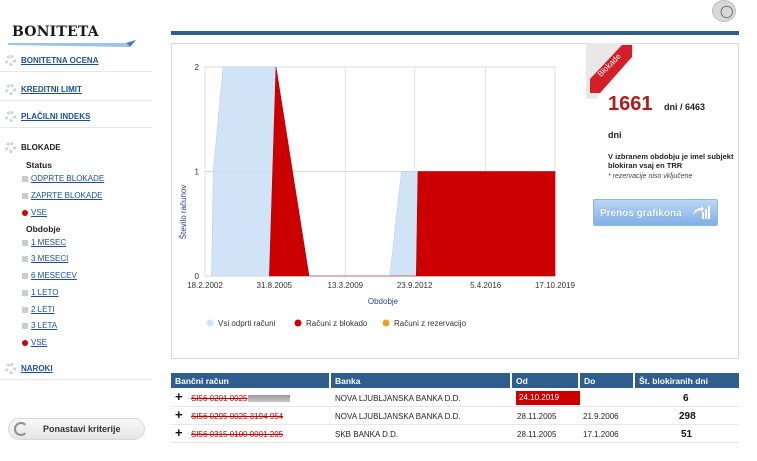 The image size is (757, 461). I want to click on chart-x-tick-label: 17.10.2019, so click(555, 285).